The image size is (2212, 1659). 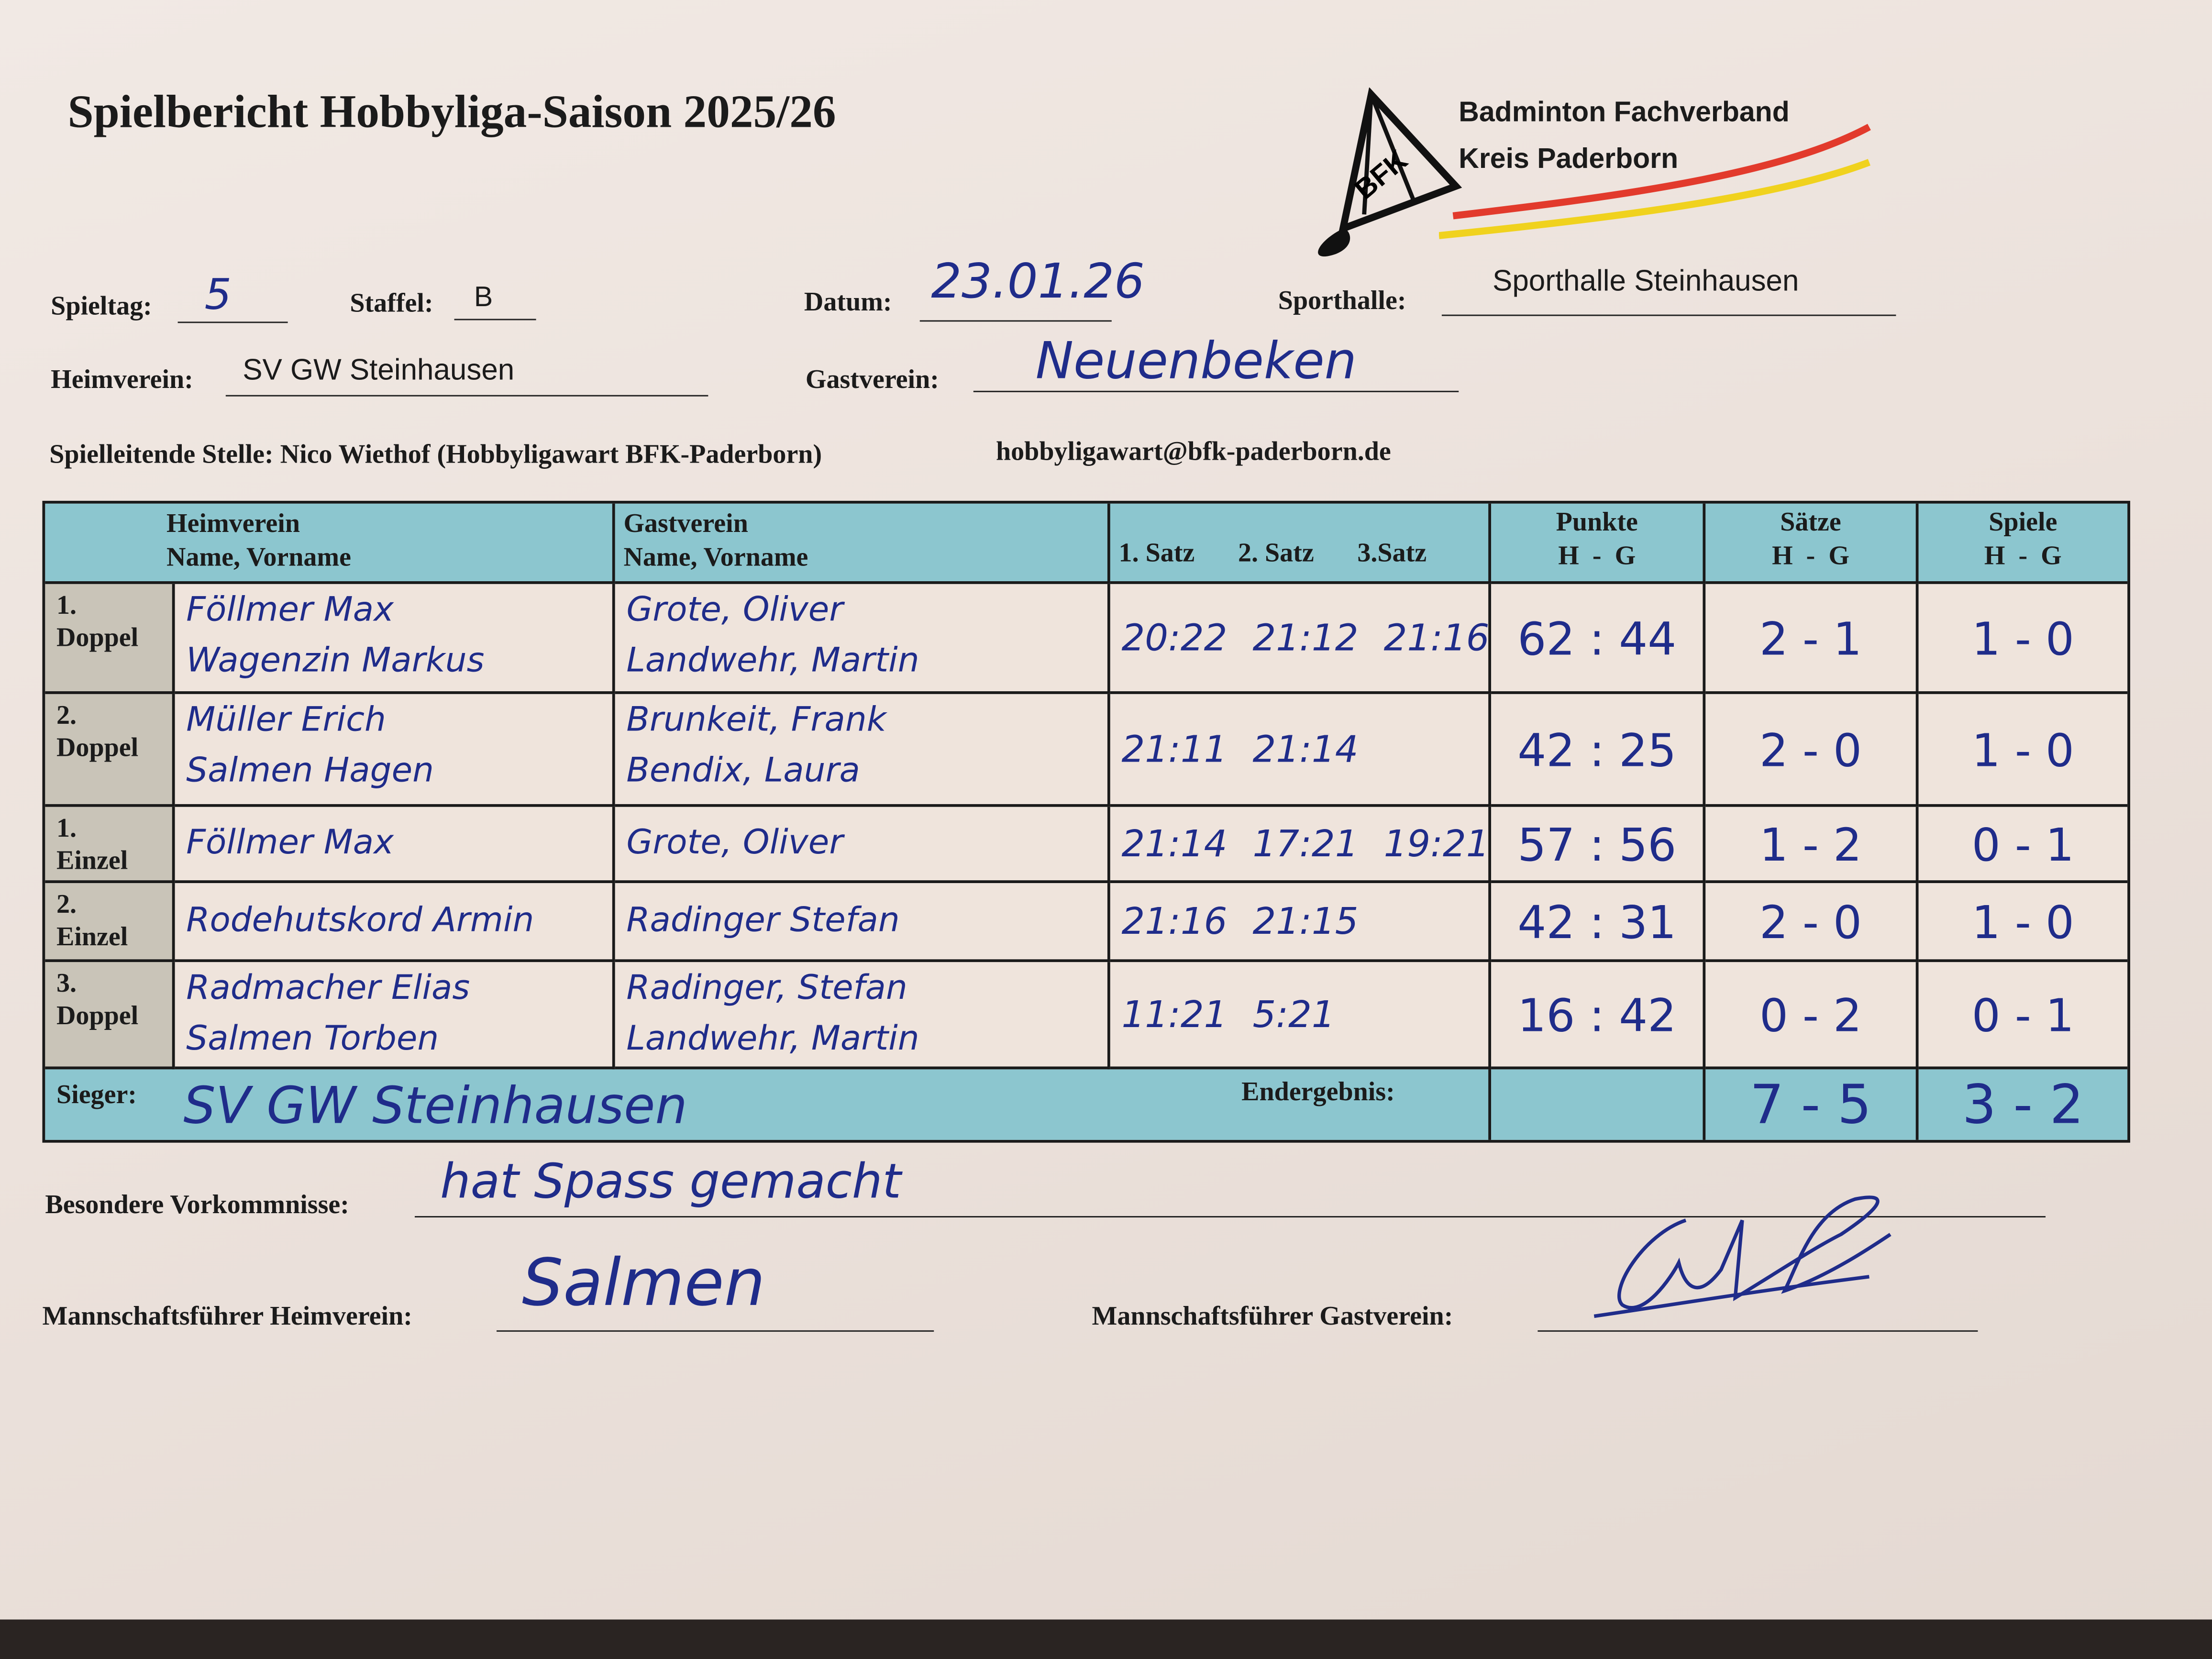 What do you see at coordinates (715, 558) in the screenshot?
I see `header-gast-sub: Name, Vorname` at bounding box center [715, 558].